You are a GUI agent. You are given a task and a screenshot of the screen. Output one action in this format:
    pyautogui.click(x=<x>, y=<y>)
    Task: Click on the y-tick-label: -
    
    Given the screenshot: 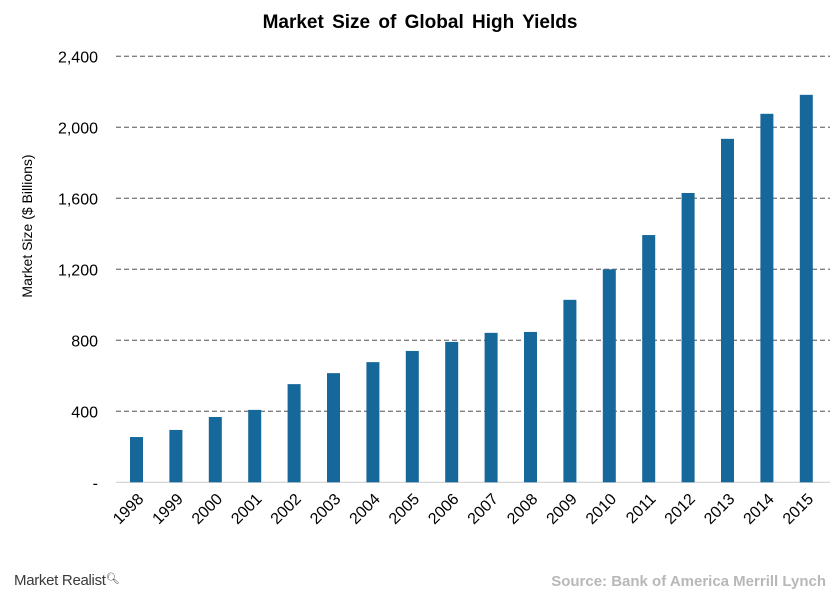 What is the action you would take?
    pyautogui.click(x=95, y=483)
    